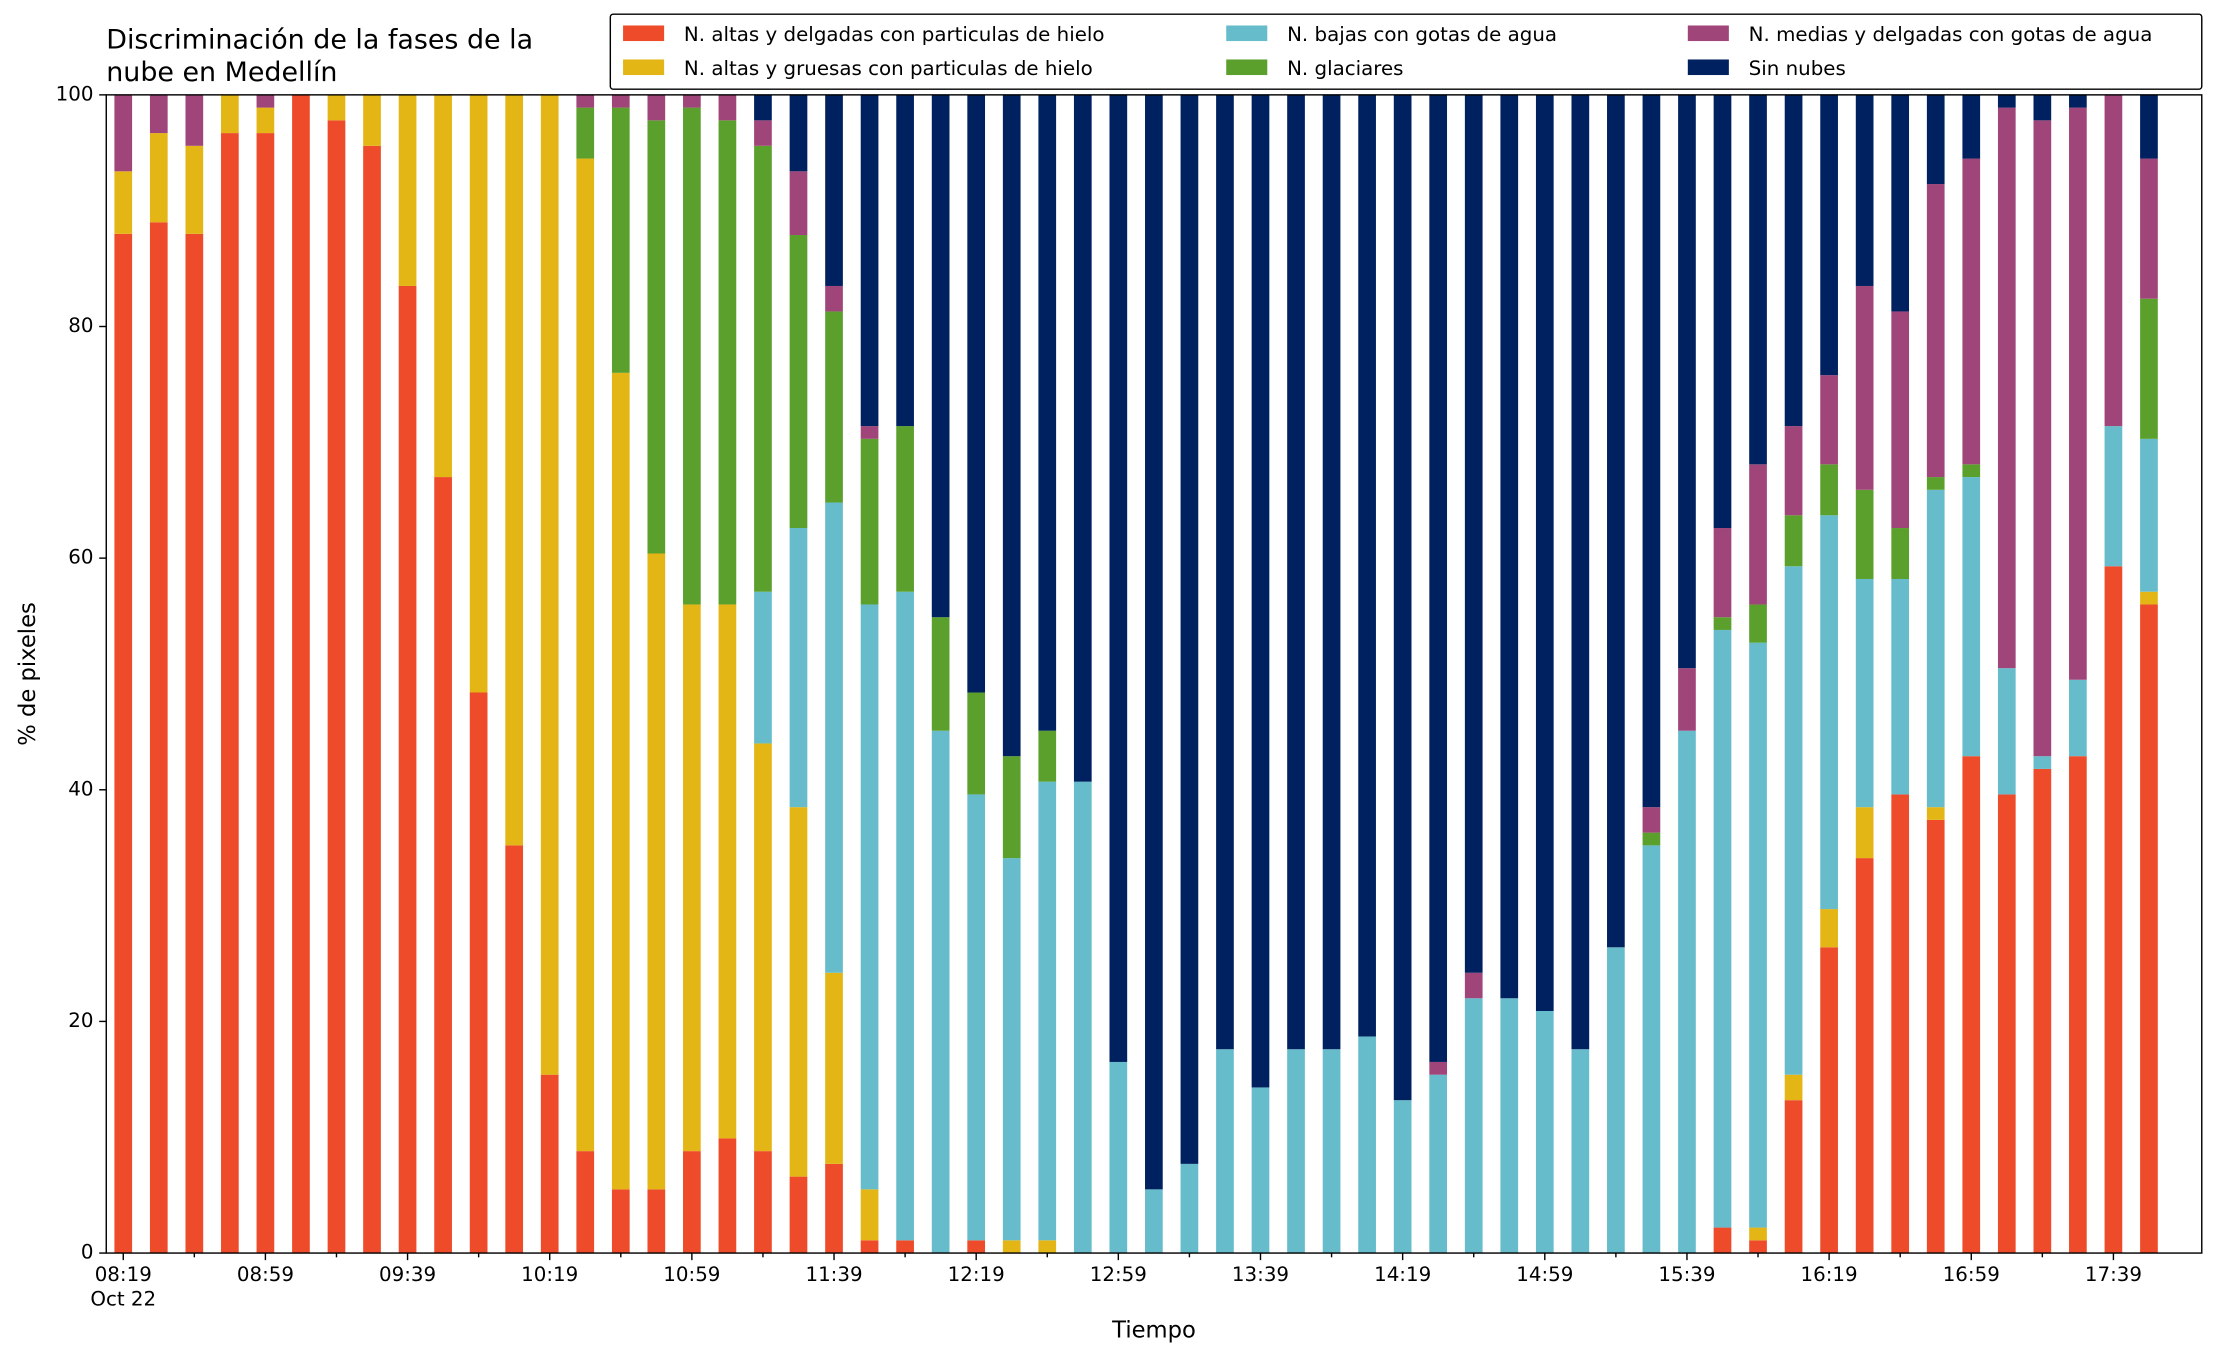 The width and height of the screenshot is (2216, 1355). I want to click on x-tick-label: 16:19, so click(1829, 1274).